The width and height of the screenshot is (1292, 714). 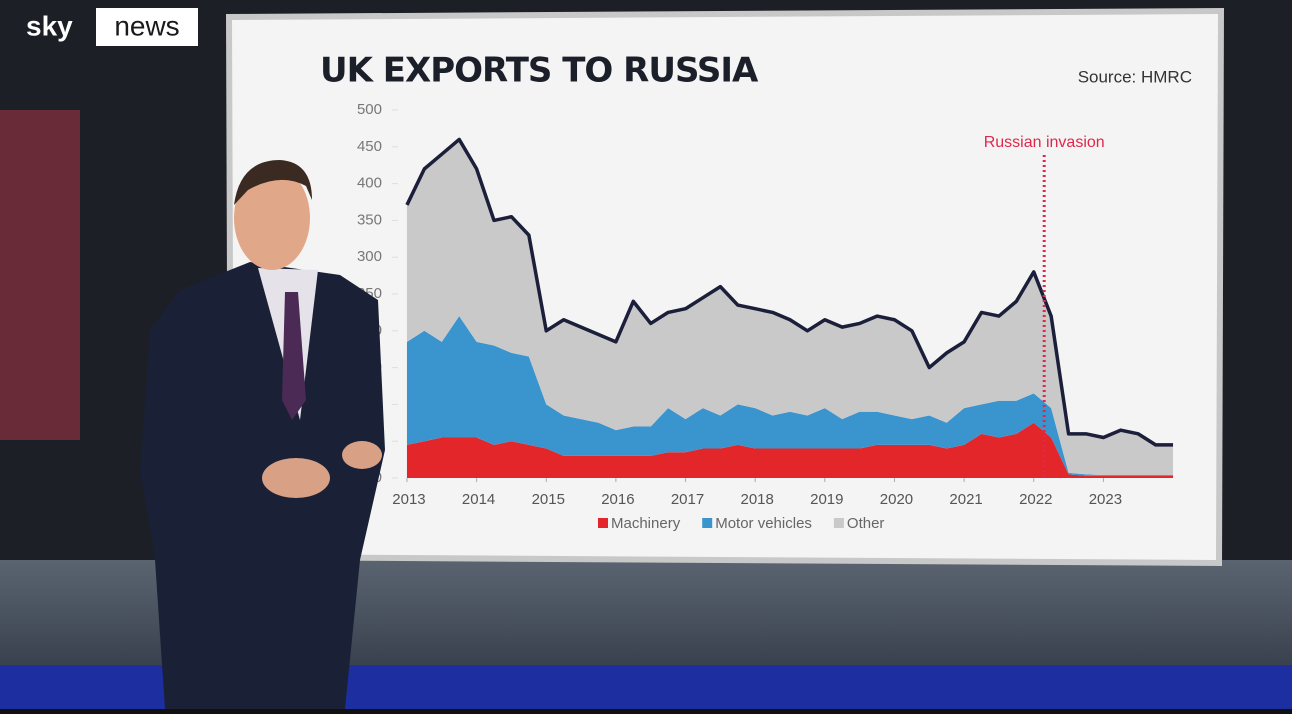 What do you see at coordinates (369, 183) in the screenshot?
I see `y-tick-label: 400` at bounding box center [369, 183].